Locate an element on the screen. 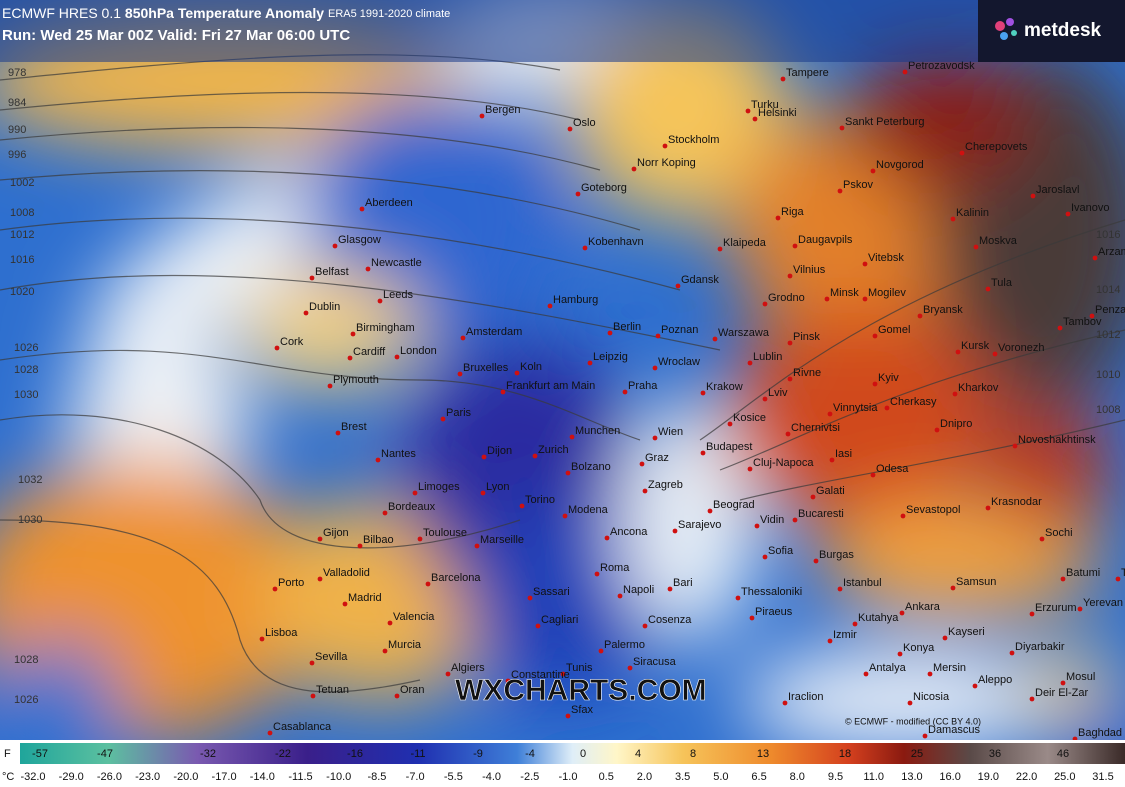 This screenshot has width=1125, height=787. city-label: Ankara is located at coordinates (923, 607).